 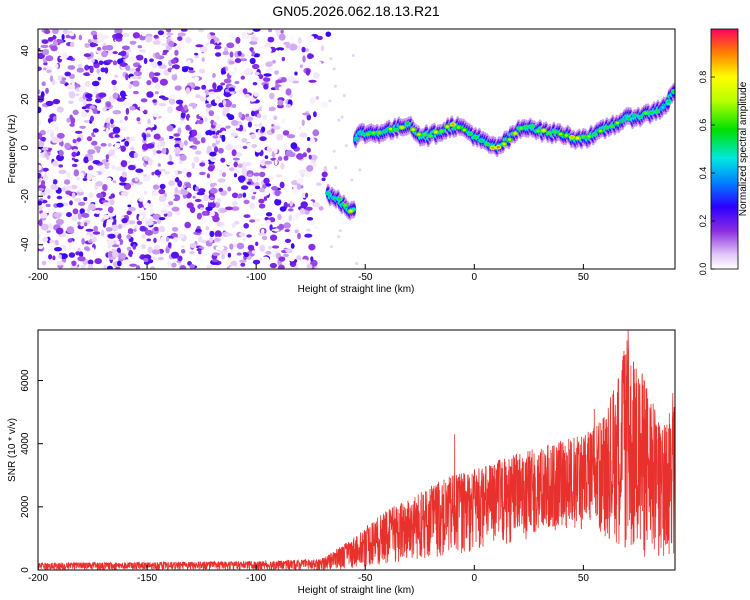 I want to click on snr-x-tick-label: -150, so click(x=147, y=578).